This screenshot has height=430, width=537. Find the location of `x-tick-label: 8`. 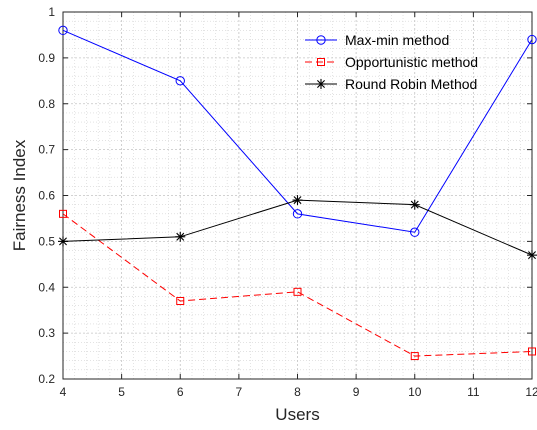

x-tick-label: 8 is located at coordinates (297, 392).